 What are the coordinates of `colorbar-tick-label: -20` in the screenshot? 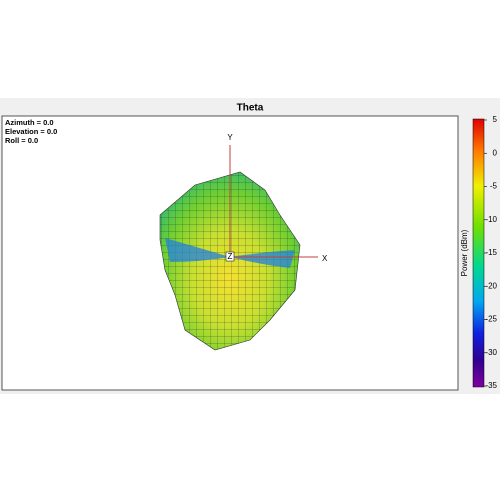 It's located at (491, 285).